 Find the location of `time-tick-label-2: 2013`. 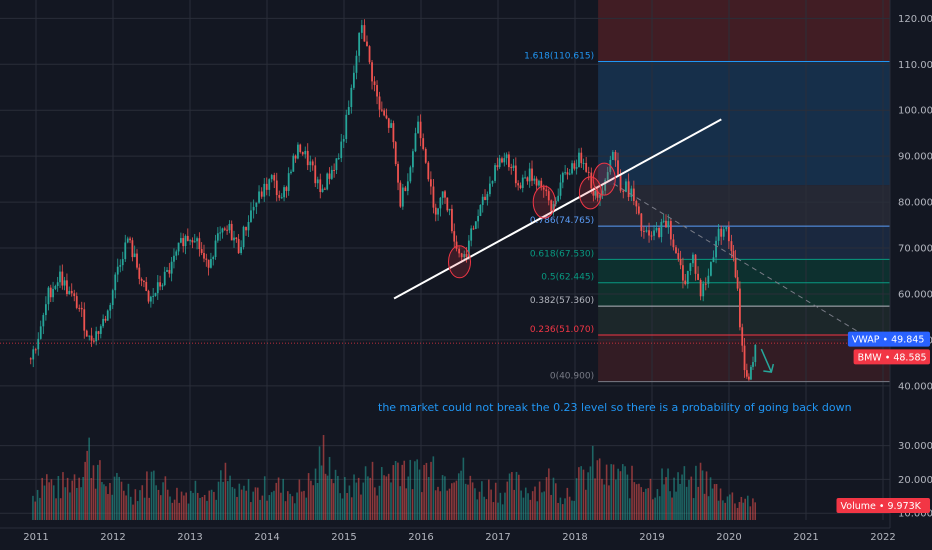

time-tick-label-2: 2013 is located at coordinates (189, 537).